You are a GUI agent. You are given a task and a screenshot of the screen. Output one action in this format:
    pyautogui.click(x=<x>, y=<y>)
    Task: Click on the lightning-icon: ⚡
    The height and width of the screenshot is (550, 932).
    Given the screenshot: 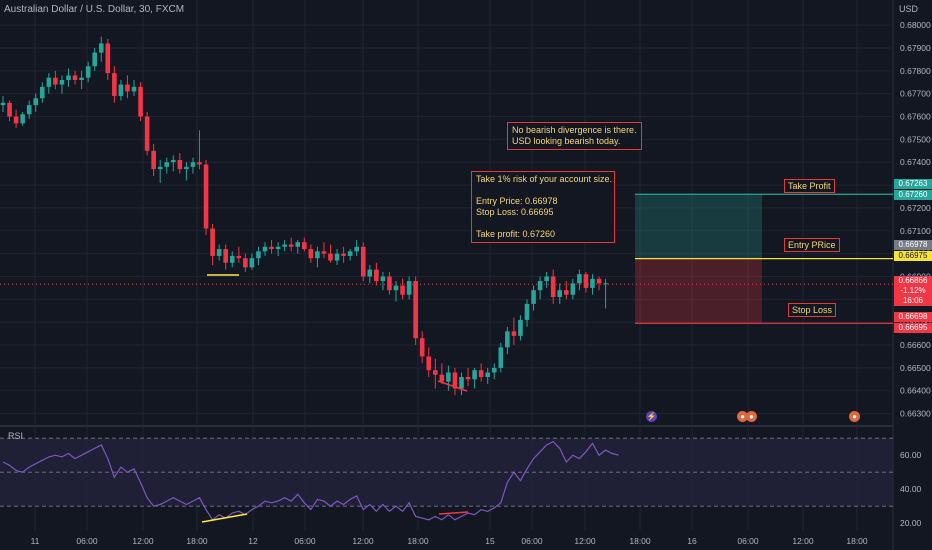 What is the action you would take?
    pyautogui.click(x=651, y=416)
    